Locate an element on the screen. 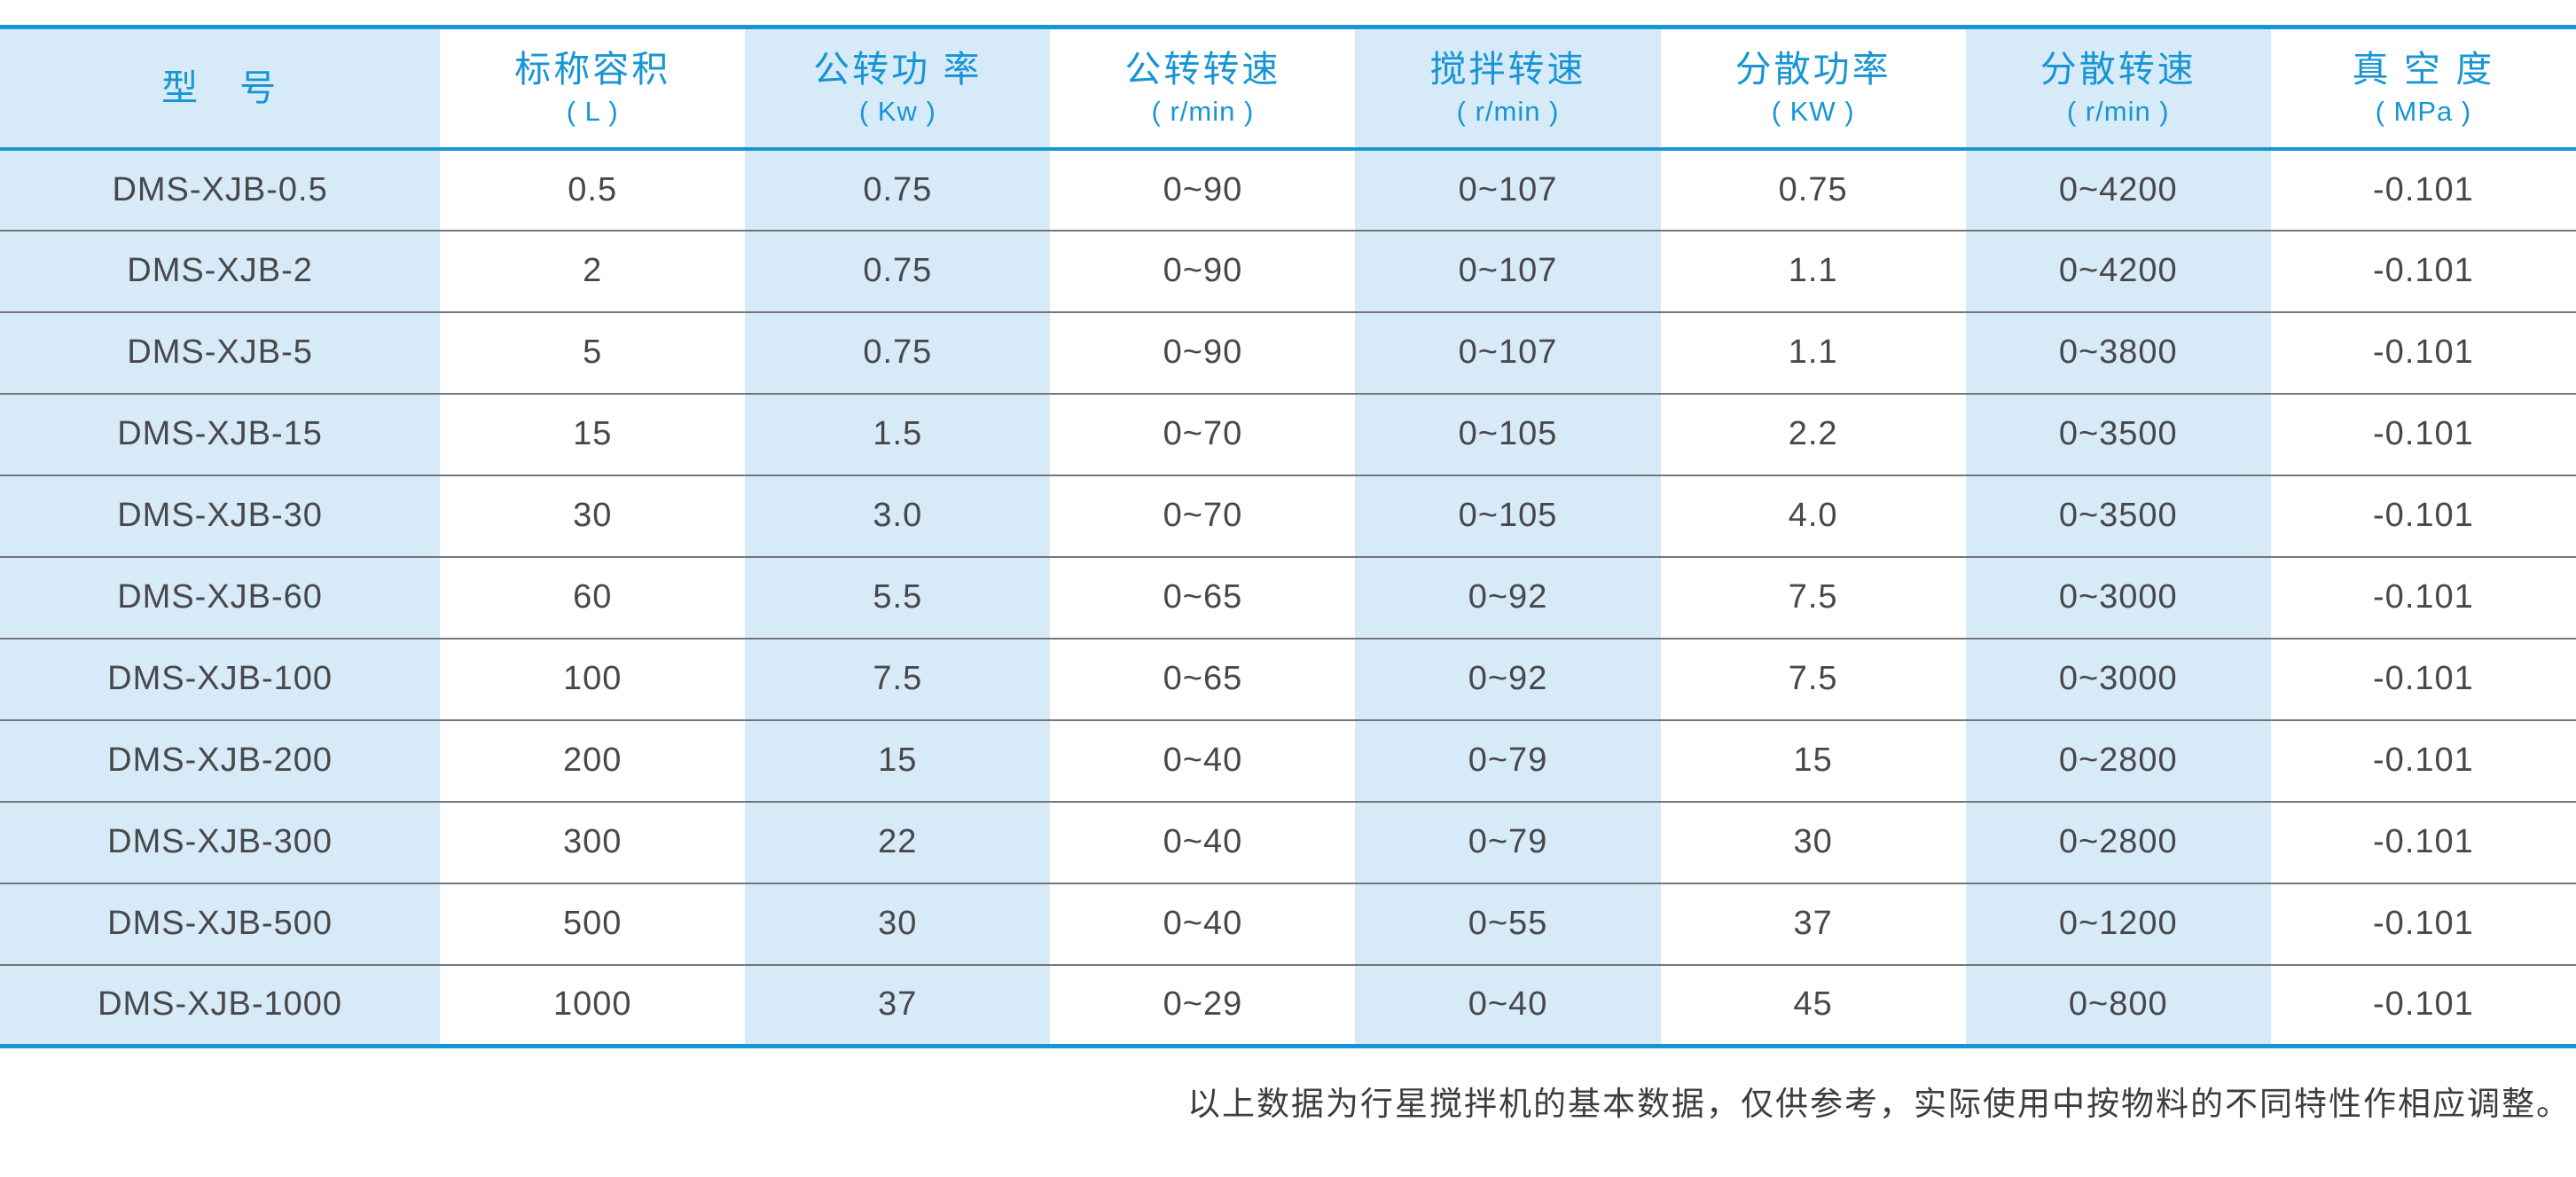 Image resolution: width=2576 pixels, height=1177 pixels. value-cell: 0~1200 is located at coordinates (2118, 923).